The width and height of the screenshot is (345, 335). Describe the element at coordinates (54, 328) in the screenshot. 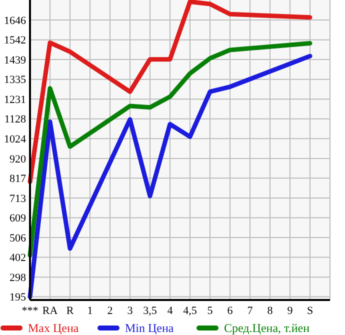

I see `legend-label: Max Цена` at that location.